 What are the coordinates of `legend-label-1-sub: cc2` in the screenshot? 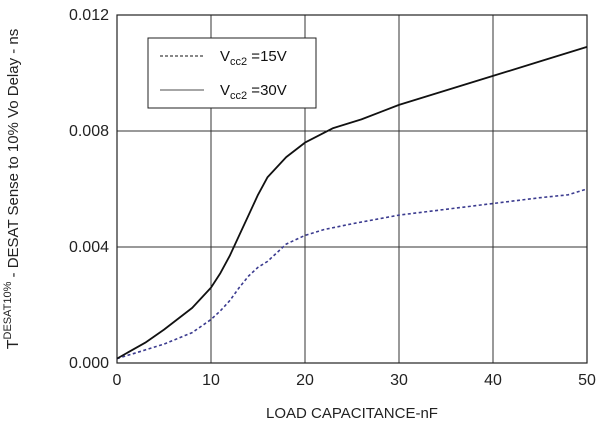 It's located at (238, 62).